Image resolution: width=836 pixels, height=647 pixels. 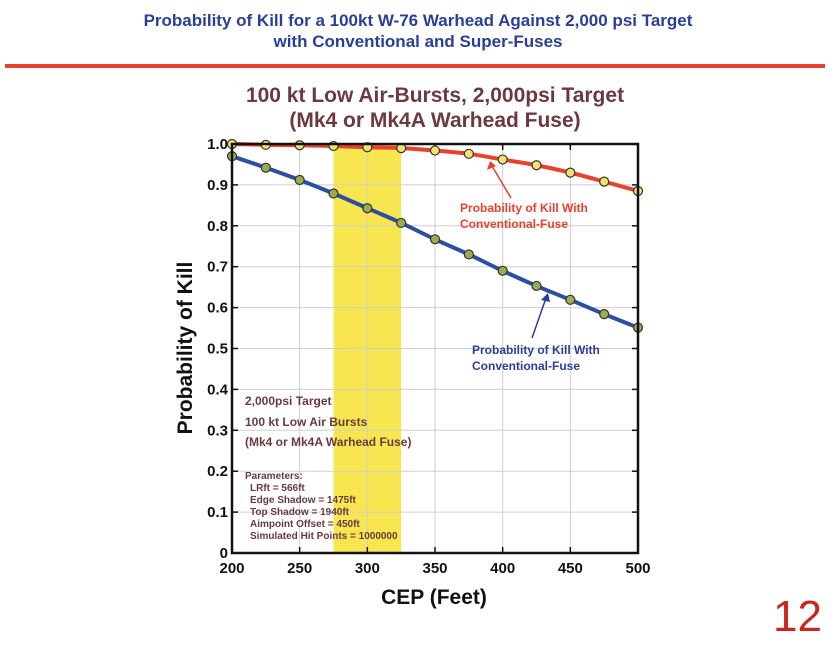 I want to click on parameter-item: LRft = 566ft, so click(x=277, y=488).